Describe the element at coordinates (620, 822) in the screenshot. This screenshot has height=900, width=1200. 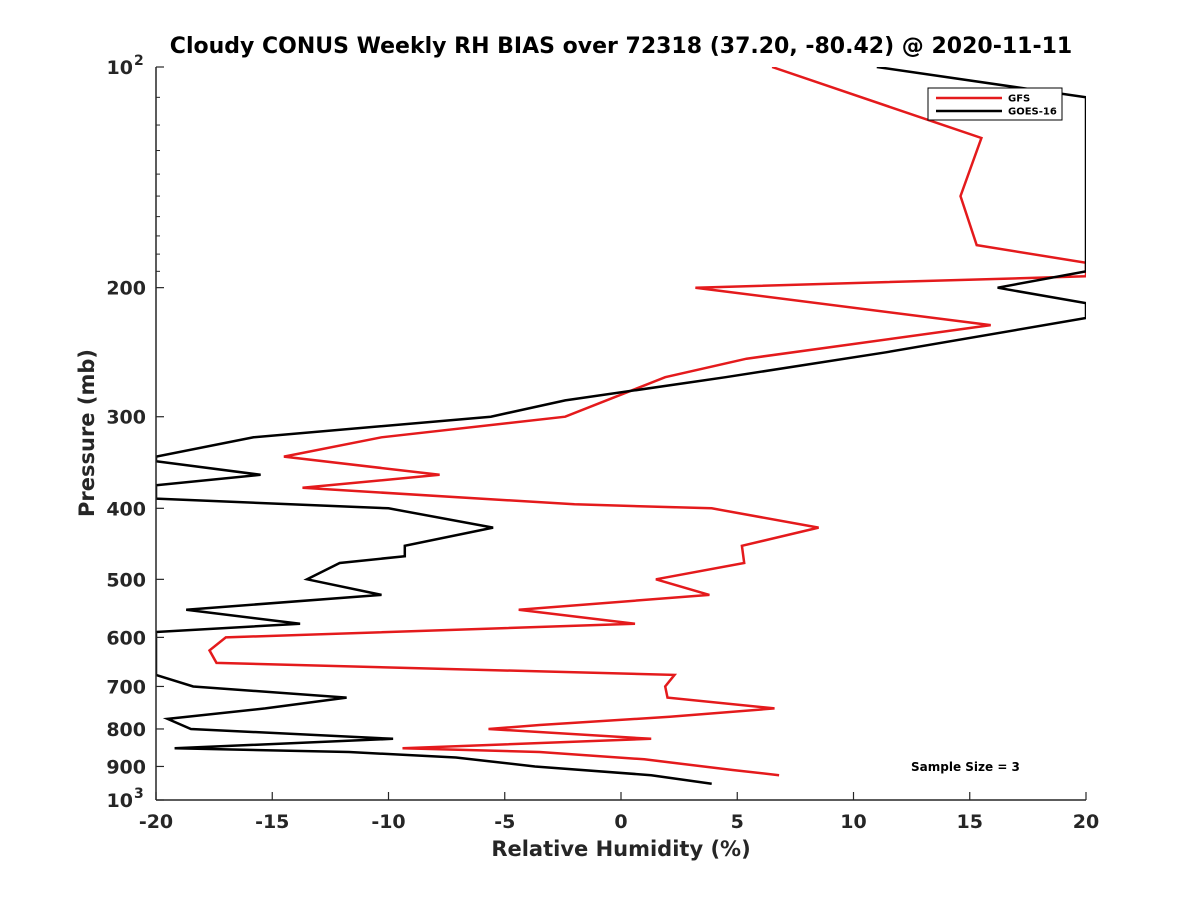
I see `x-tick-label: 0` at that location.